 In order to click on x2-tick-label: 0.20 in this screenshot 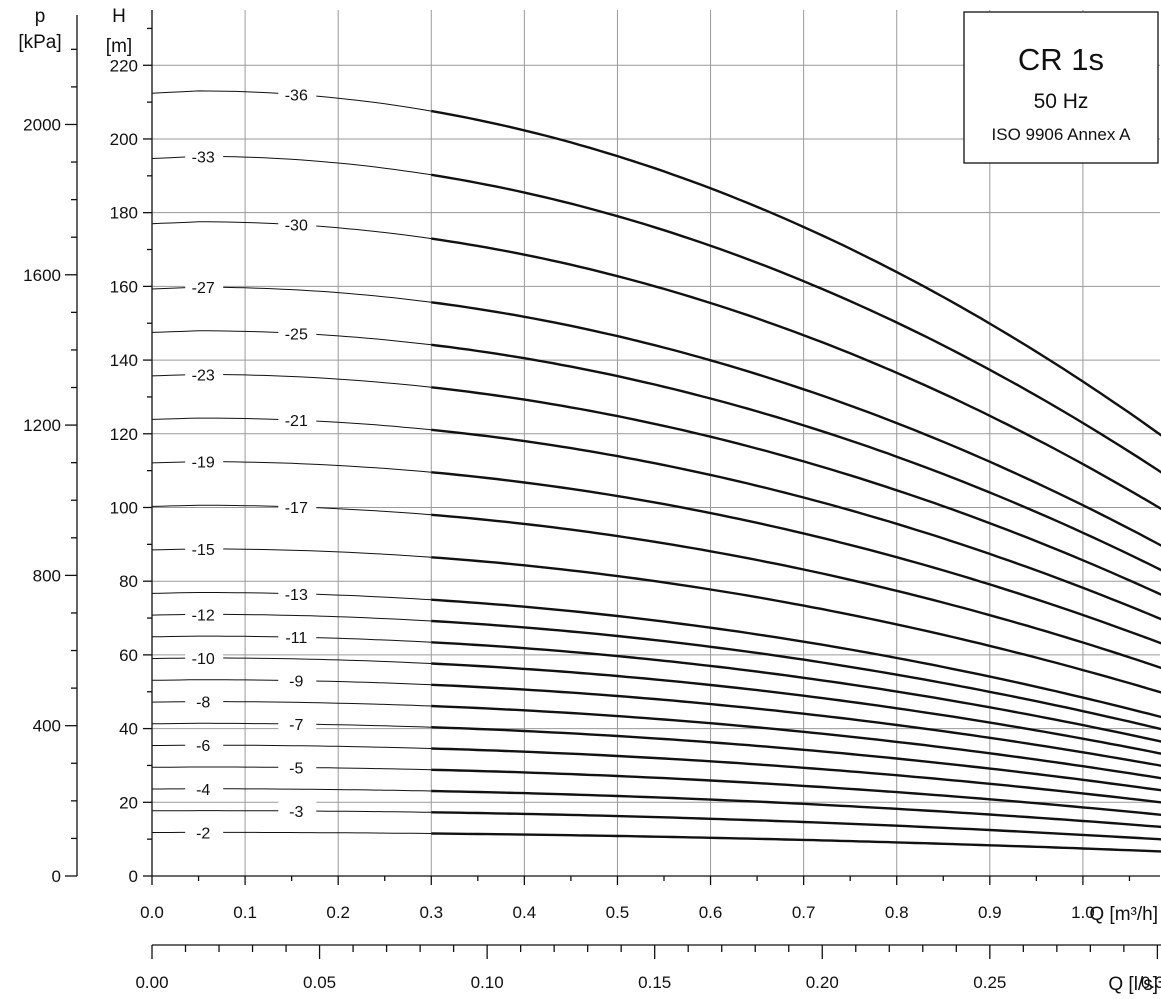, I will do `click(822, 982)`.